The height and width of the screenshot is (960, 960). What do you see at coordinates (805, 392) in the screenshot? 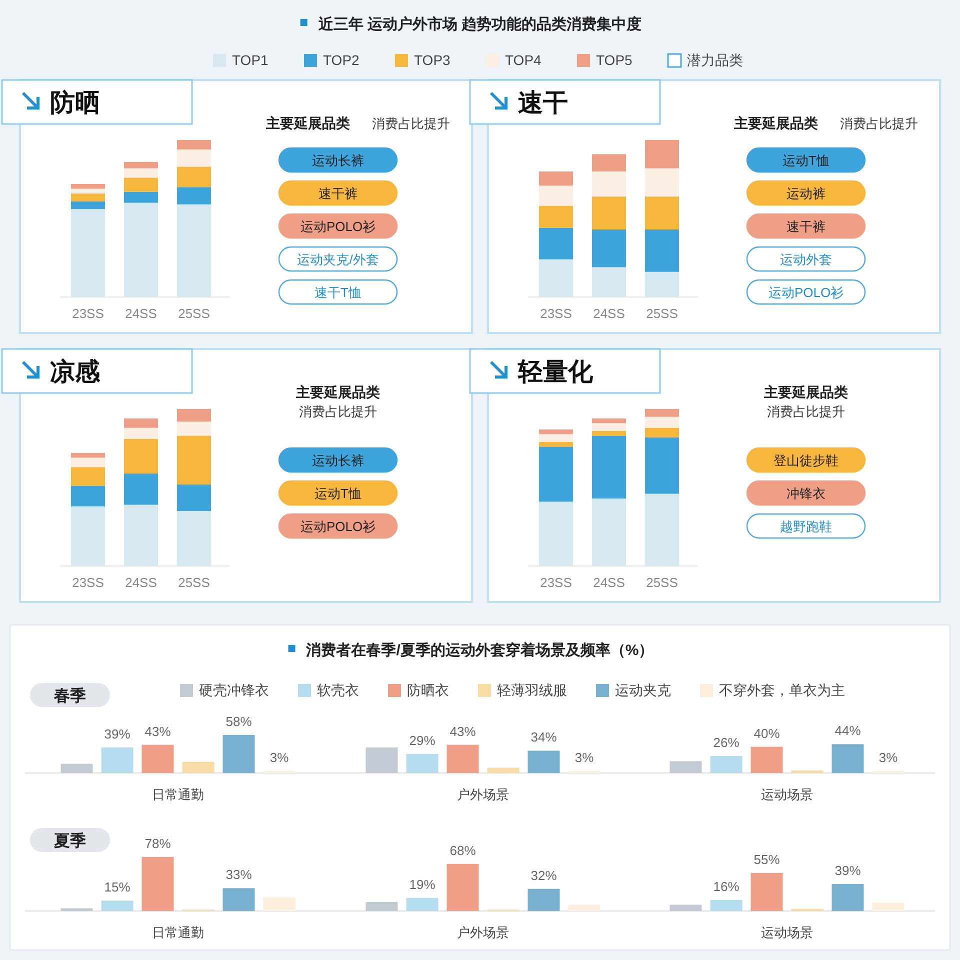
I see `text: 主要延展品类` at bounding box center [805, 392].